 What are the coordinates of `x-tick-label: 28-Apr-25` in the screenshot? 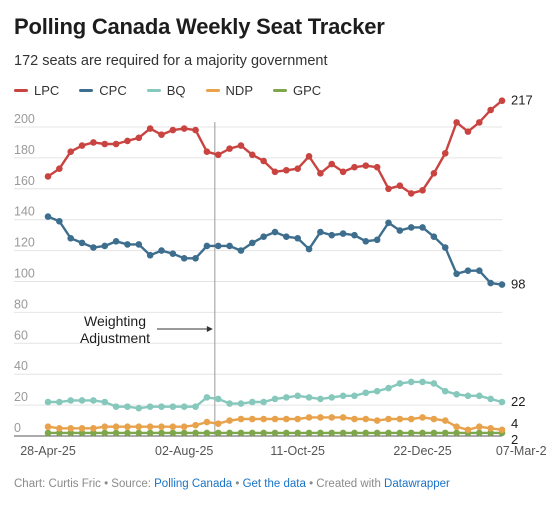 It's located at (48, 451).